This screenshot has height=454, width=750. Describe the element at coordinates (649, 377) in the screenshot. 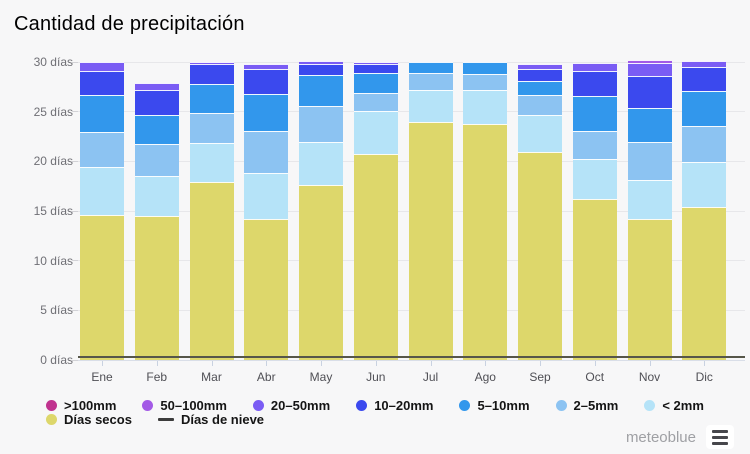

I see `x-tick-label: Nov` at that location.